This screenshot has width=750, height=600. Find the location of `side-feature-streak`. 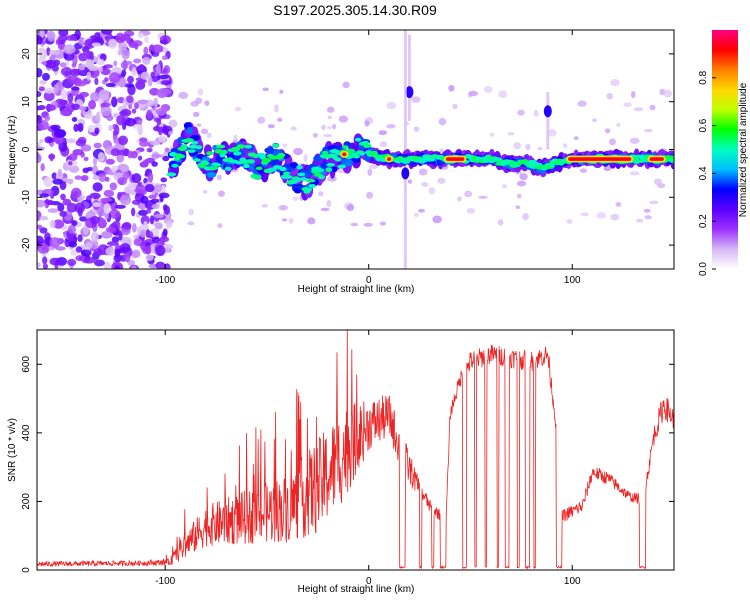

side-feature-streak is located at coordinates (548, 121).